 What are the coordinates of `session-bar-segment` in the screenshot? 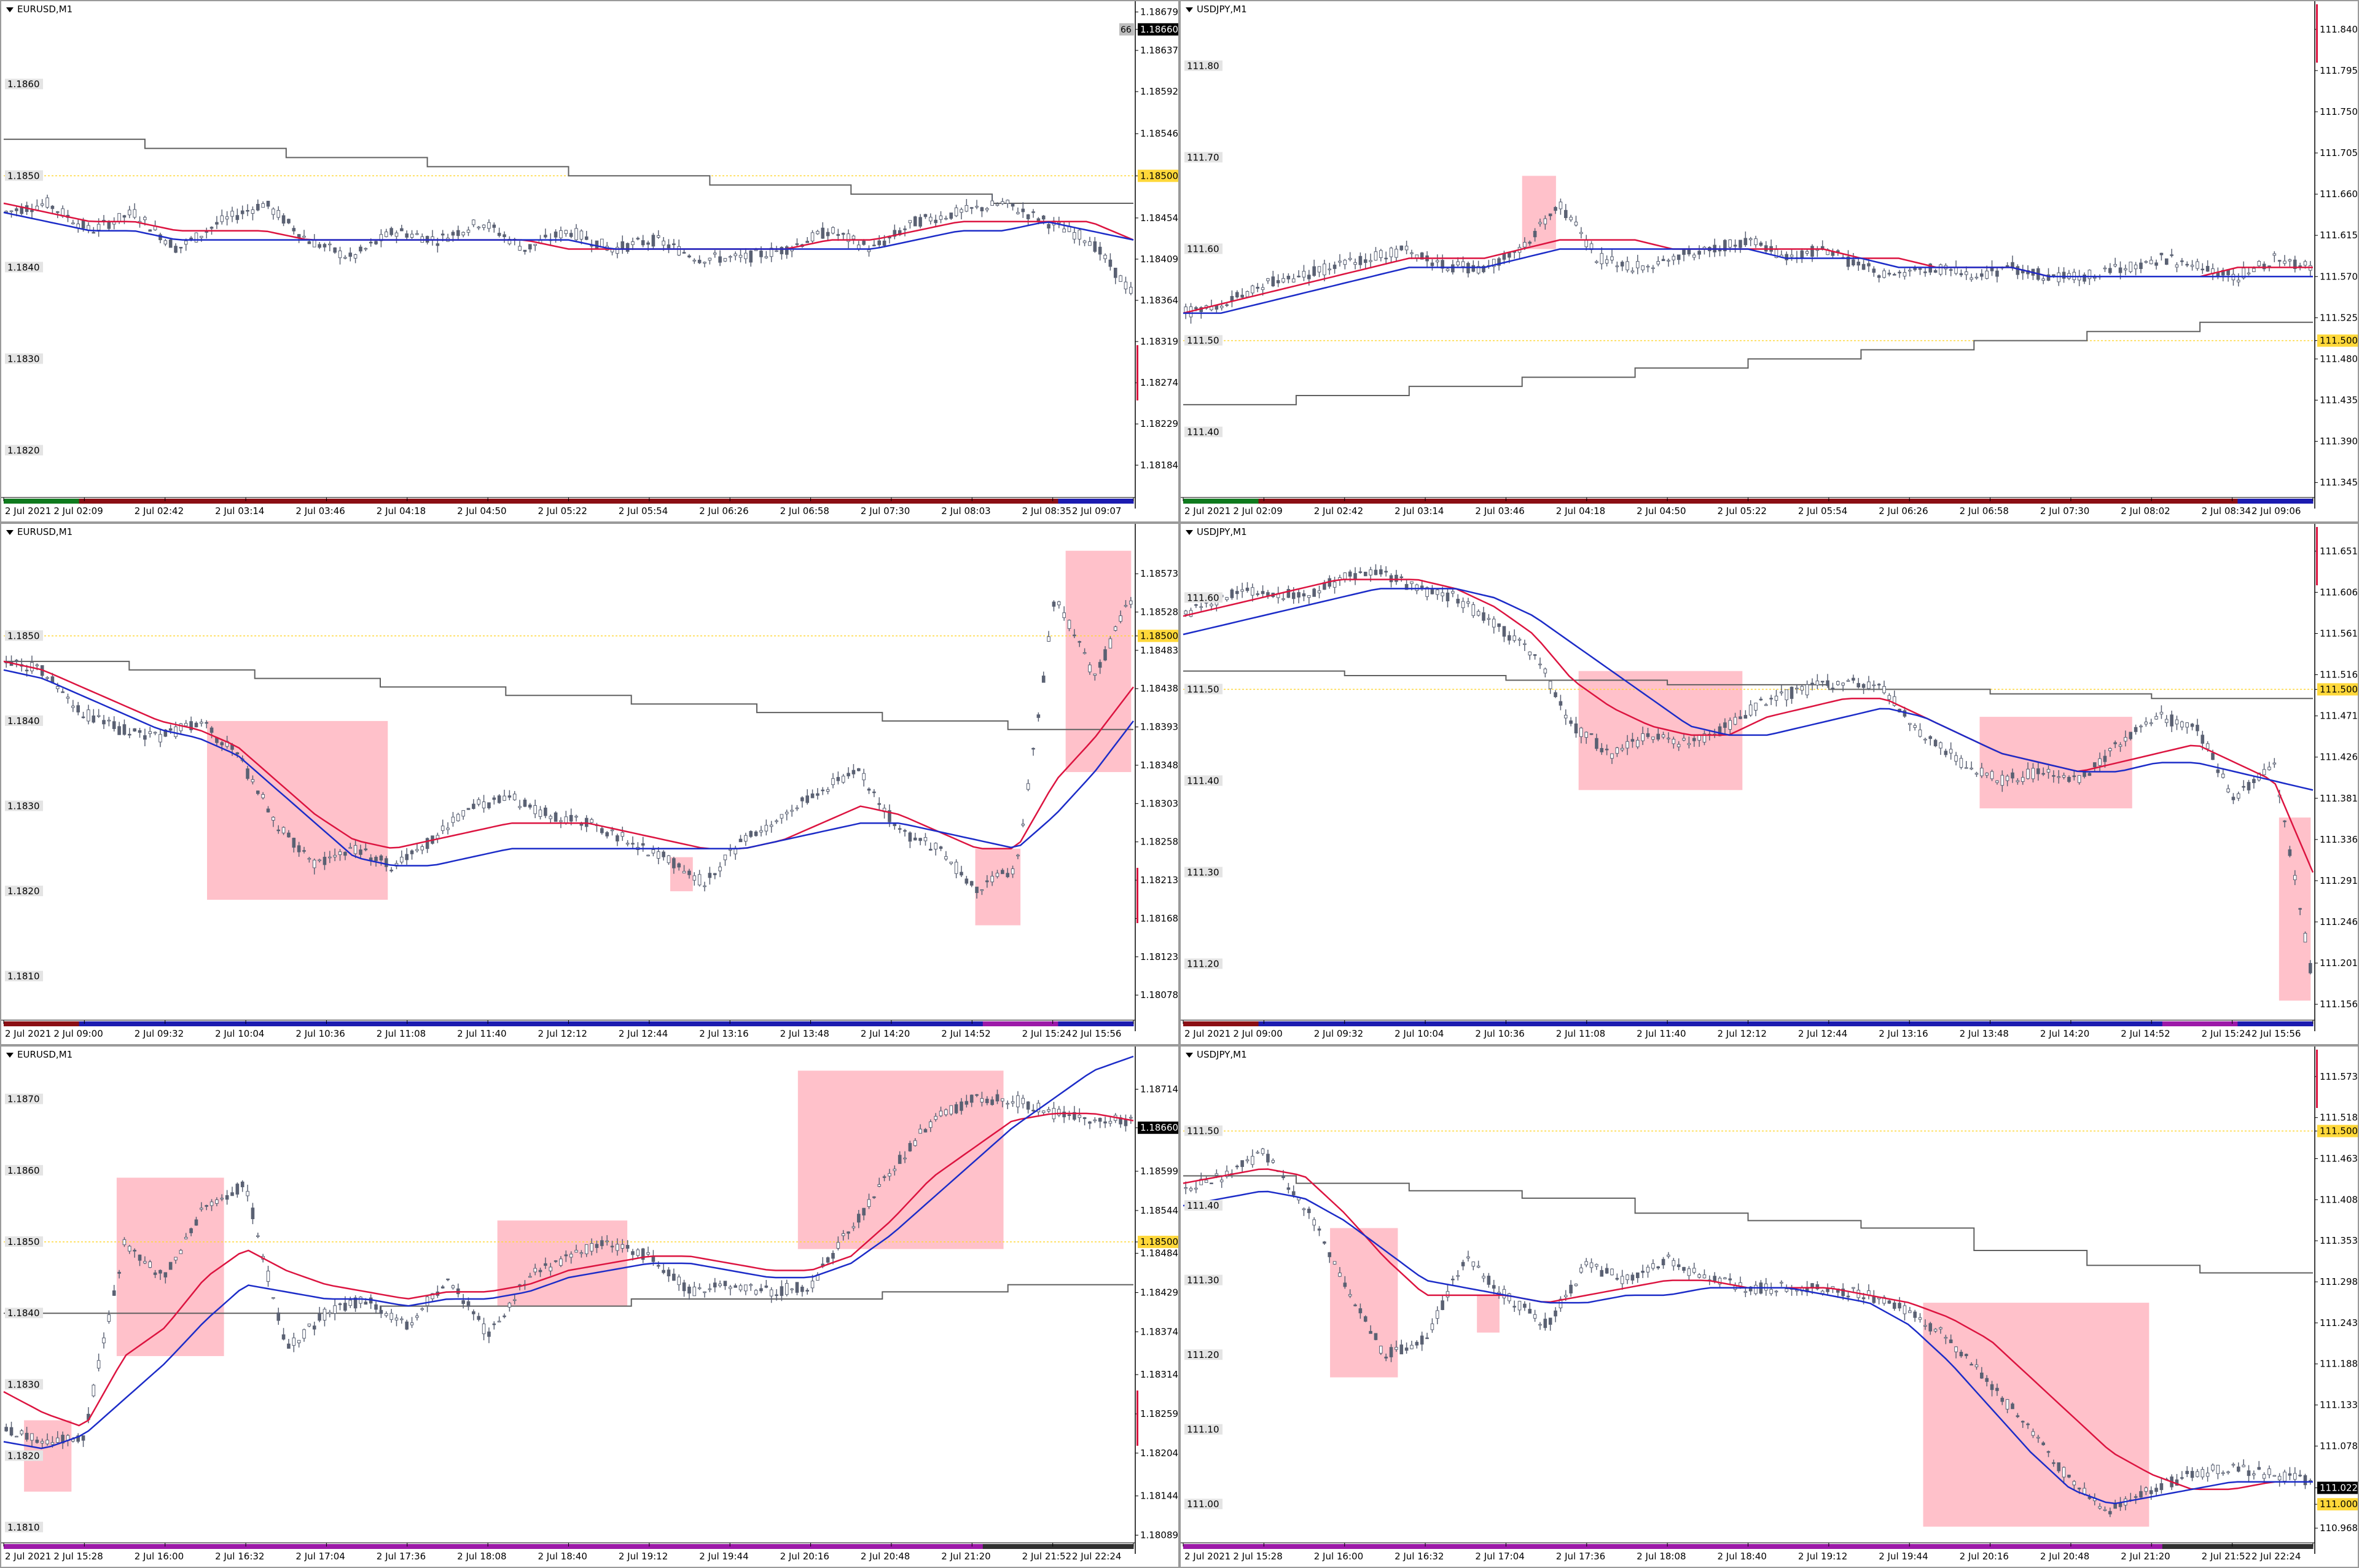 It's located at (2275, 1023).